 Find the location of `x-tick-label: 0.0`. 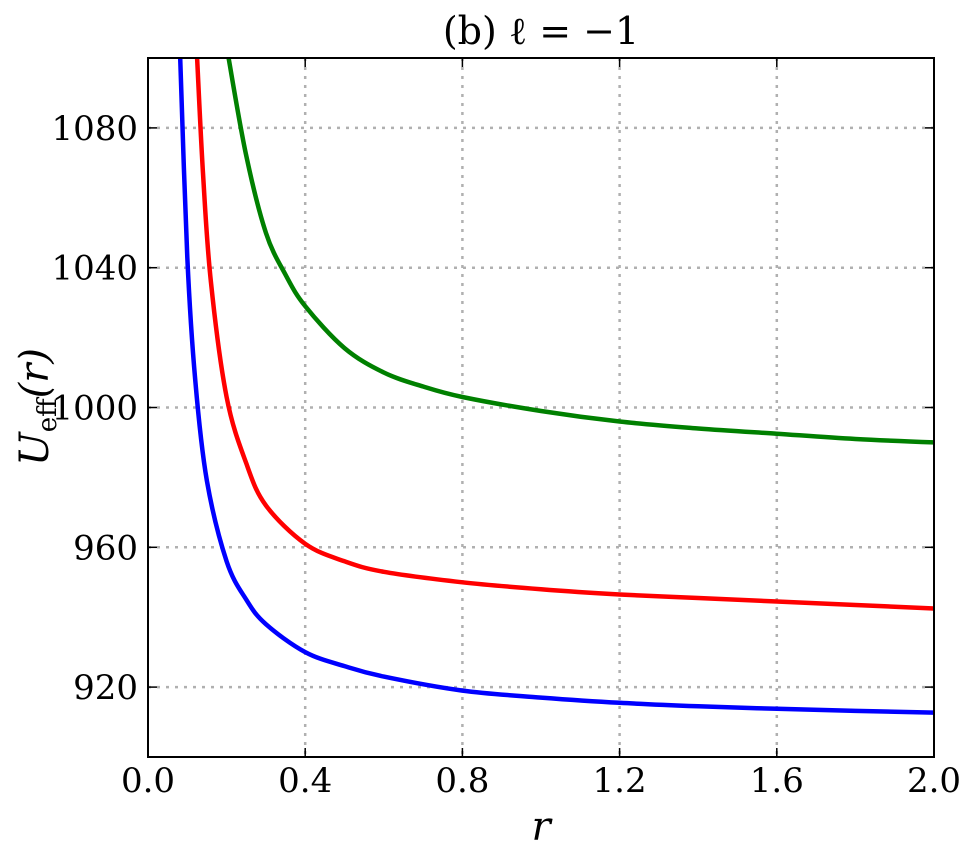

x-tick-label: 0.0 is located at coordinates (148, 781).